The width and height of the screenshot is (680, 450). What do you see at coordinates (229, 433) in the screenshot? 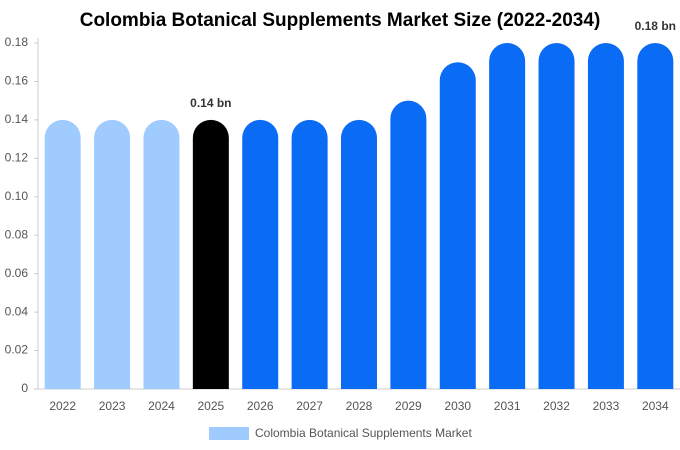
I see `legend-swatch` at bounding box center [229, 433].